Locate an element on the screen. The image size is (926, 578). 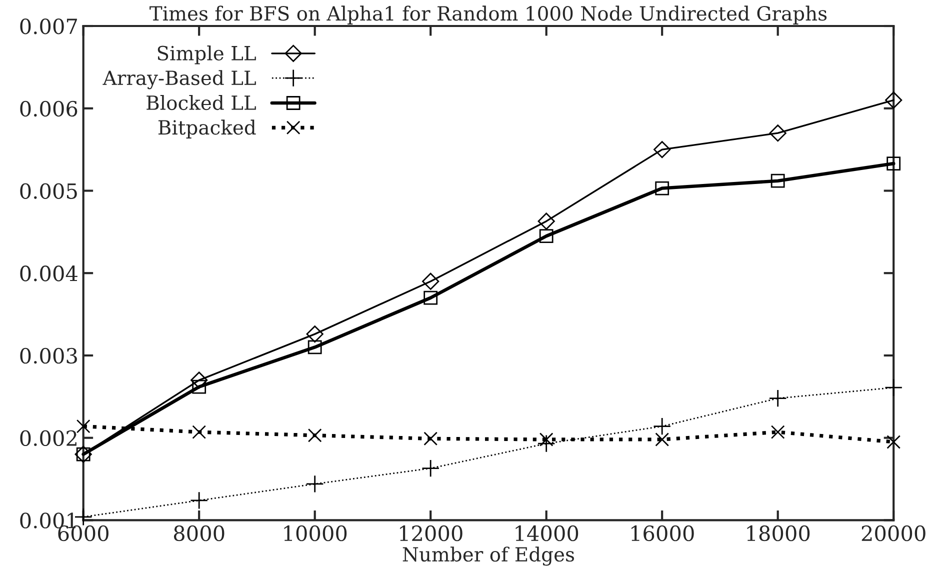
legend-label: Simple LL is located at coordinates (207, 54).